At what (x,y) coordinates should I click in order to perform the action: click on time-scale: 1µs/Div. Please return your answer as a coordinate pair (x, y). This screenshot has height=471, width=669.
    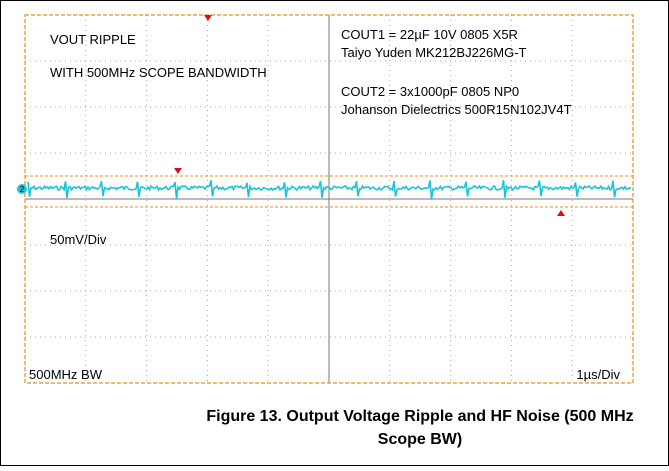
    Looking at the image, I should click on (598, 374).